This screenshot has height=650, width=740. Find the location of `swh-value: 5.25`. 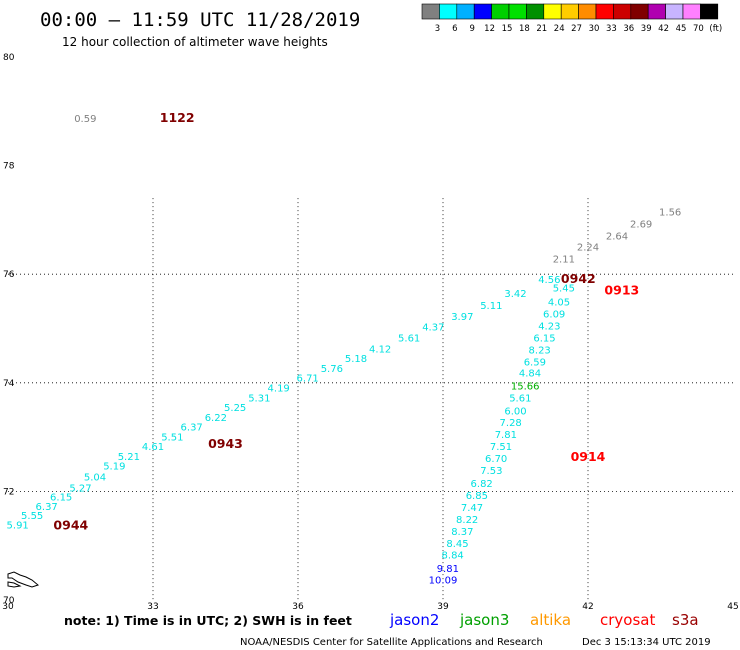

swh-value: 5.25 is located at coordinates (235, 408).